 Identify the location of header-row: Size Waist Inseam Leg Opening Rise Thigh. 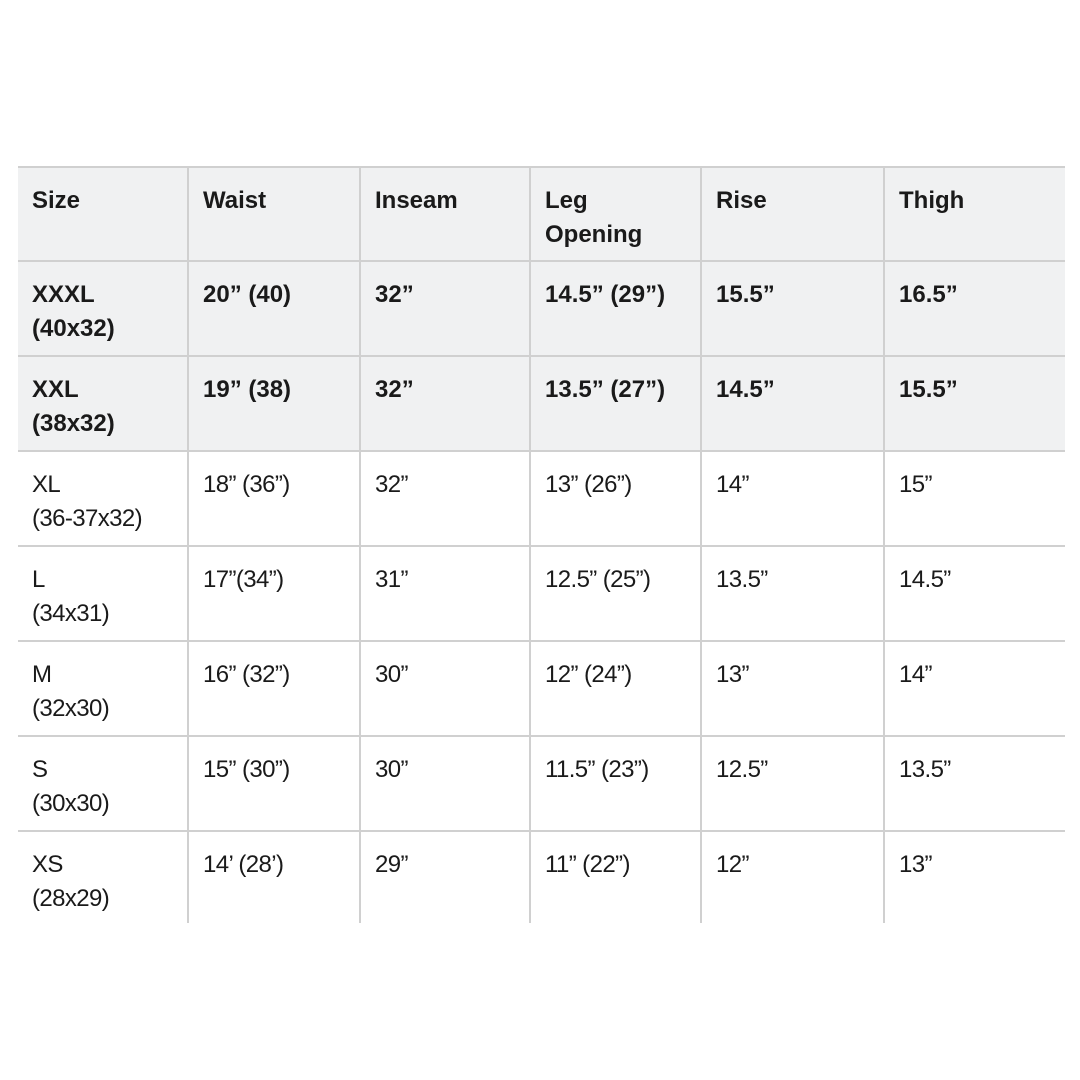
(541, 214).